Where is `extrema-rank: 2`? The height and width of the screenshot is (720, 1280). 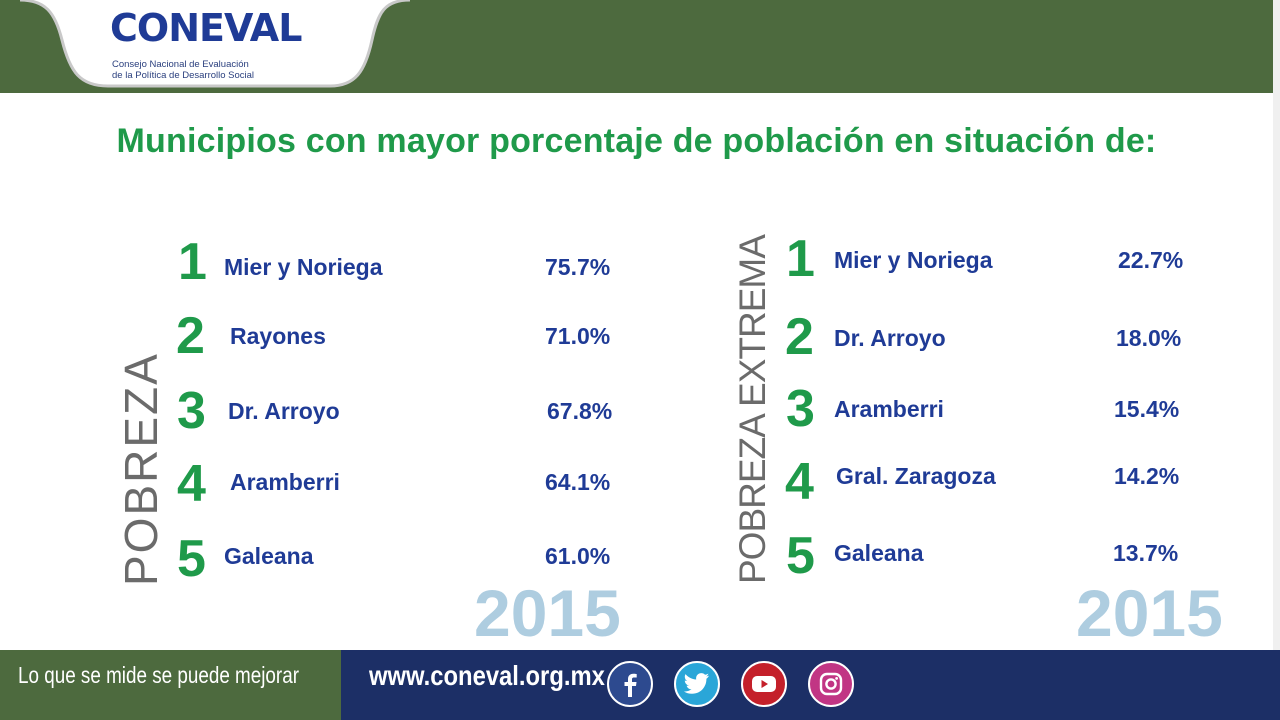
extrema-rank: 2 is located at coordinates (799, 337).